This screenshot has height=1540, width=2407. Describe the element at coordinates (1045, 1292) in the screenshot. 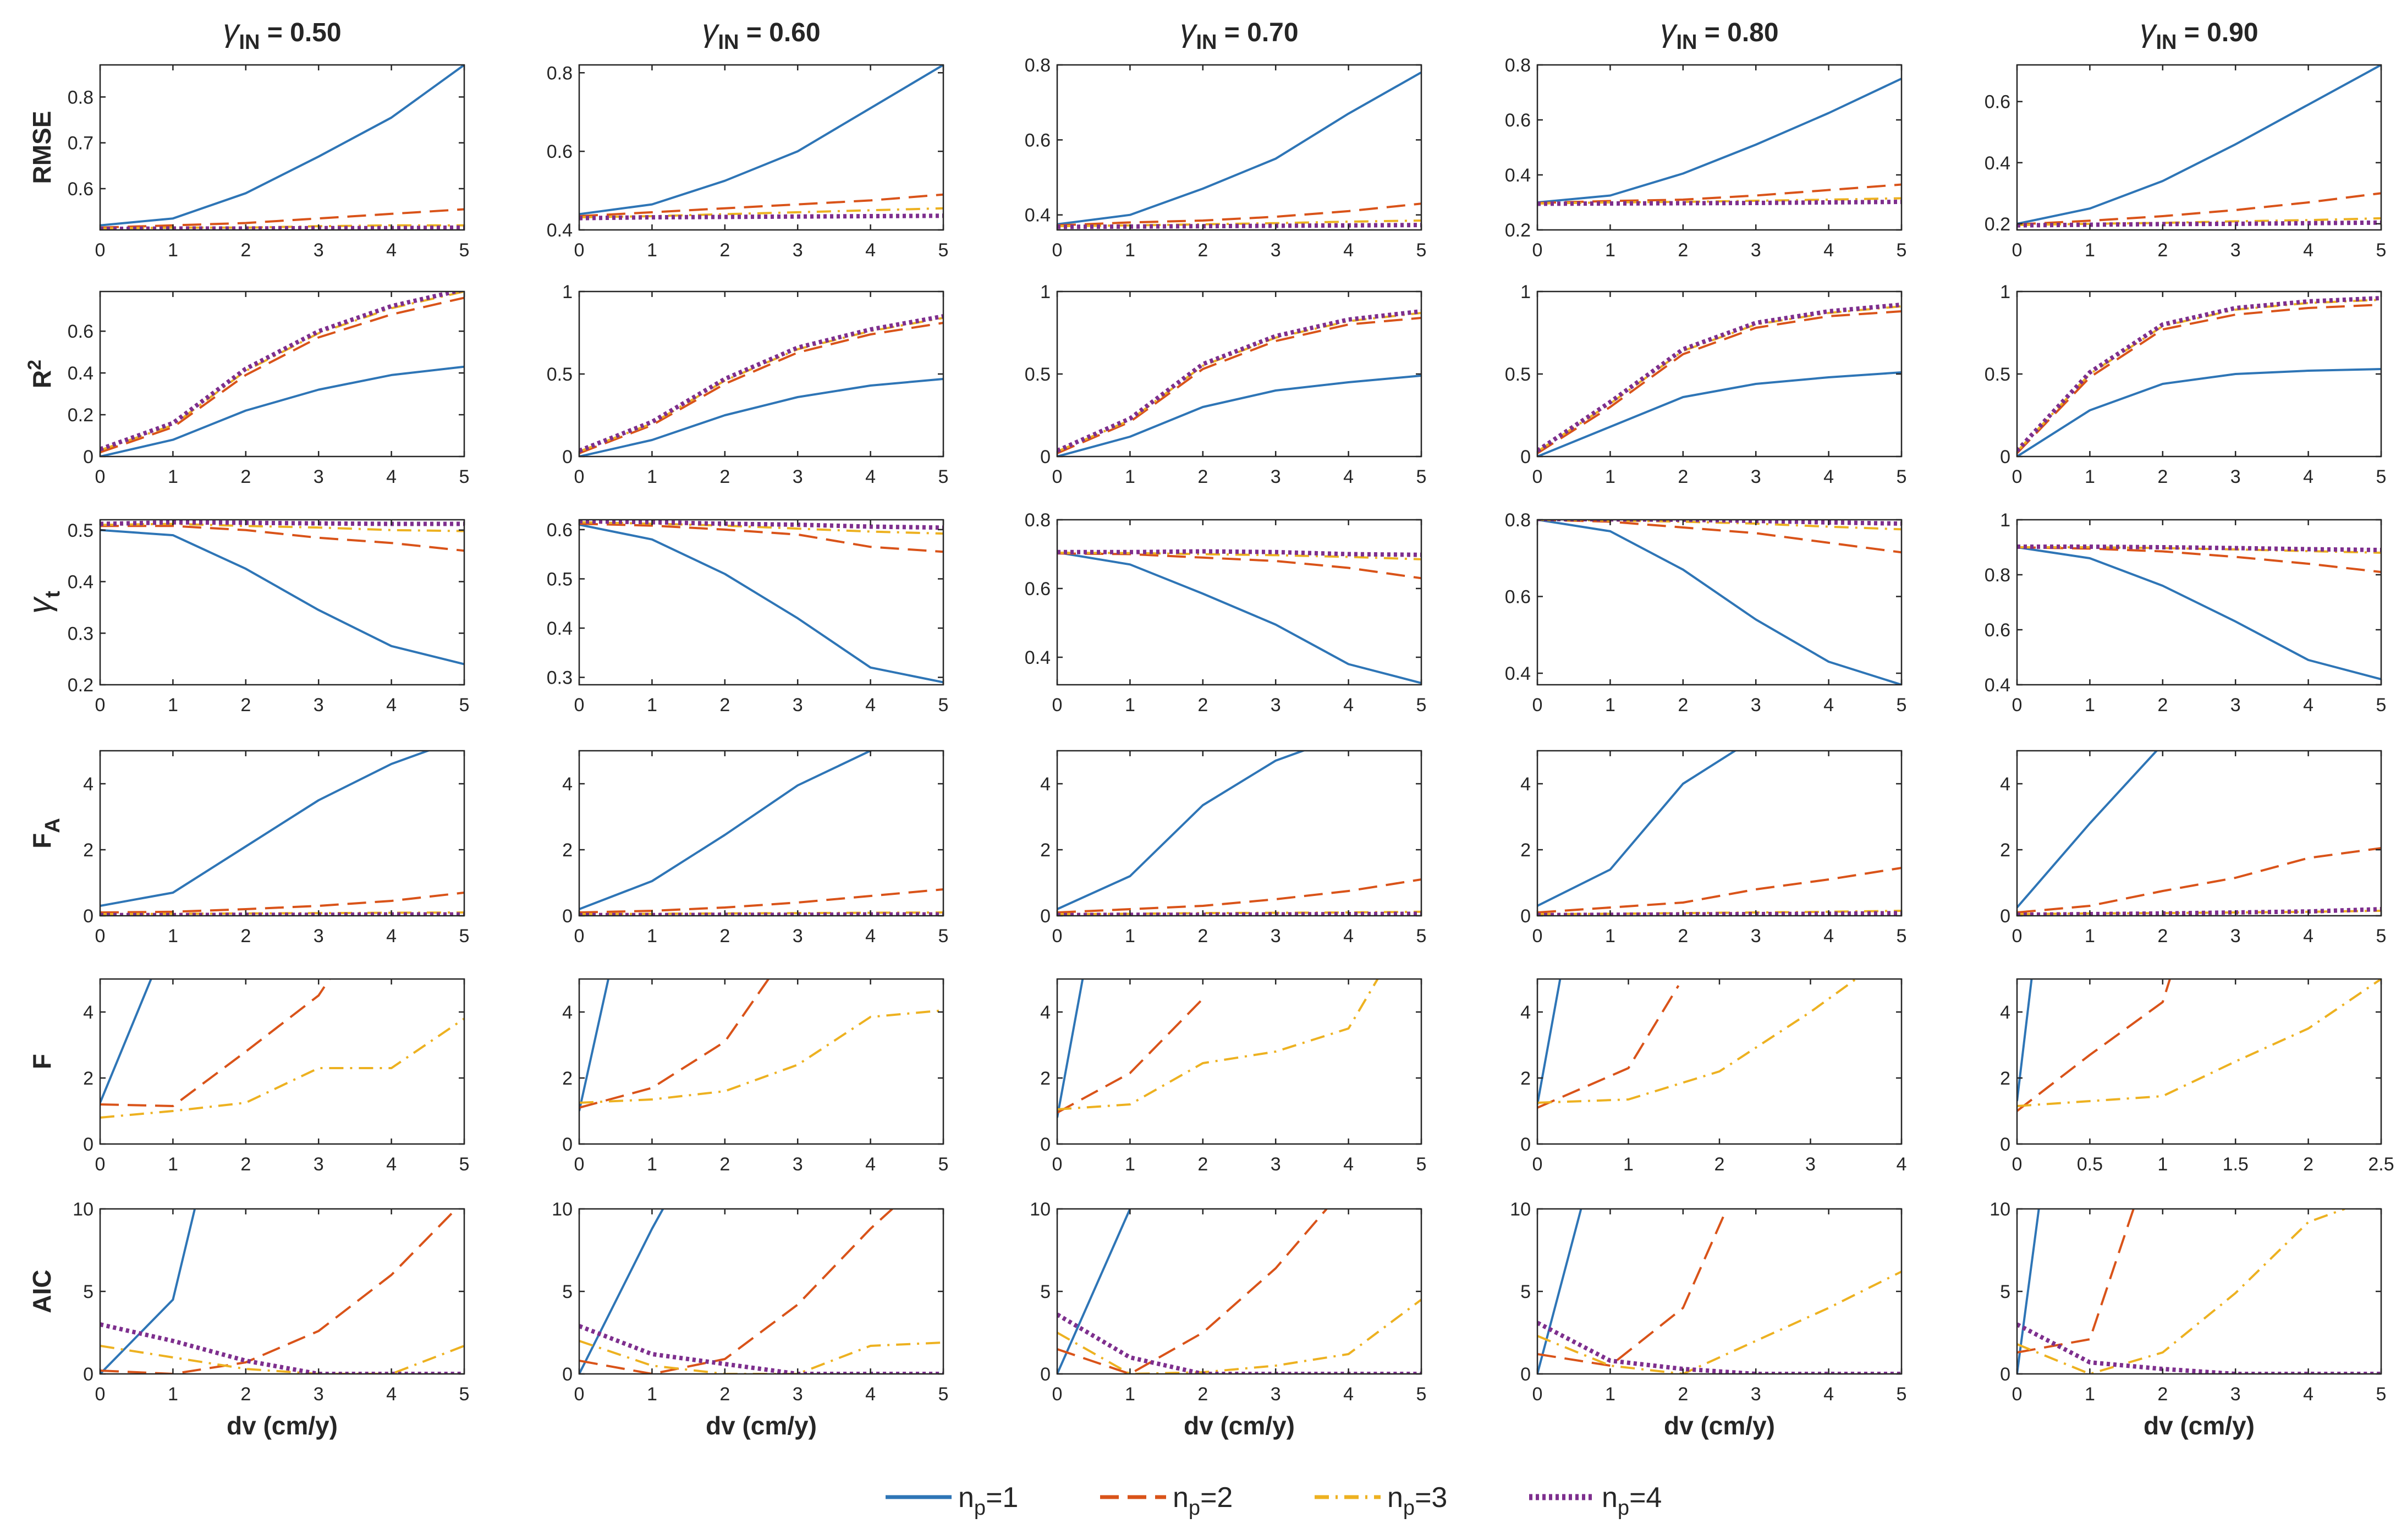

I see `y-tick-label: 5` at that location.